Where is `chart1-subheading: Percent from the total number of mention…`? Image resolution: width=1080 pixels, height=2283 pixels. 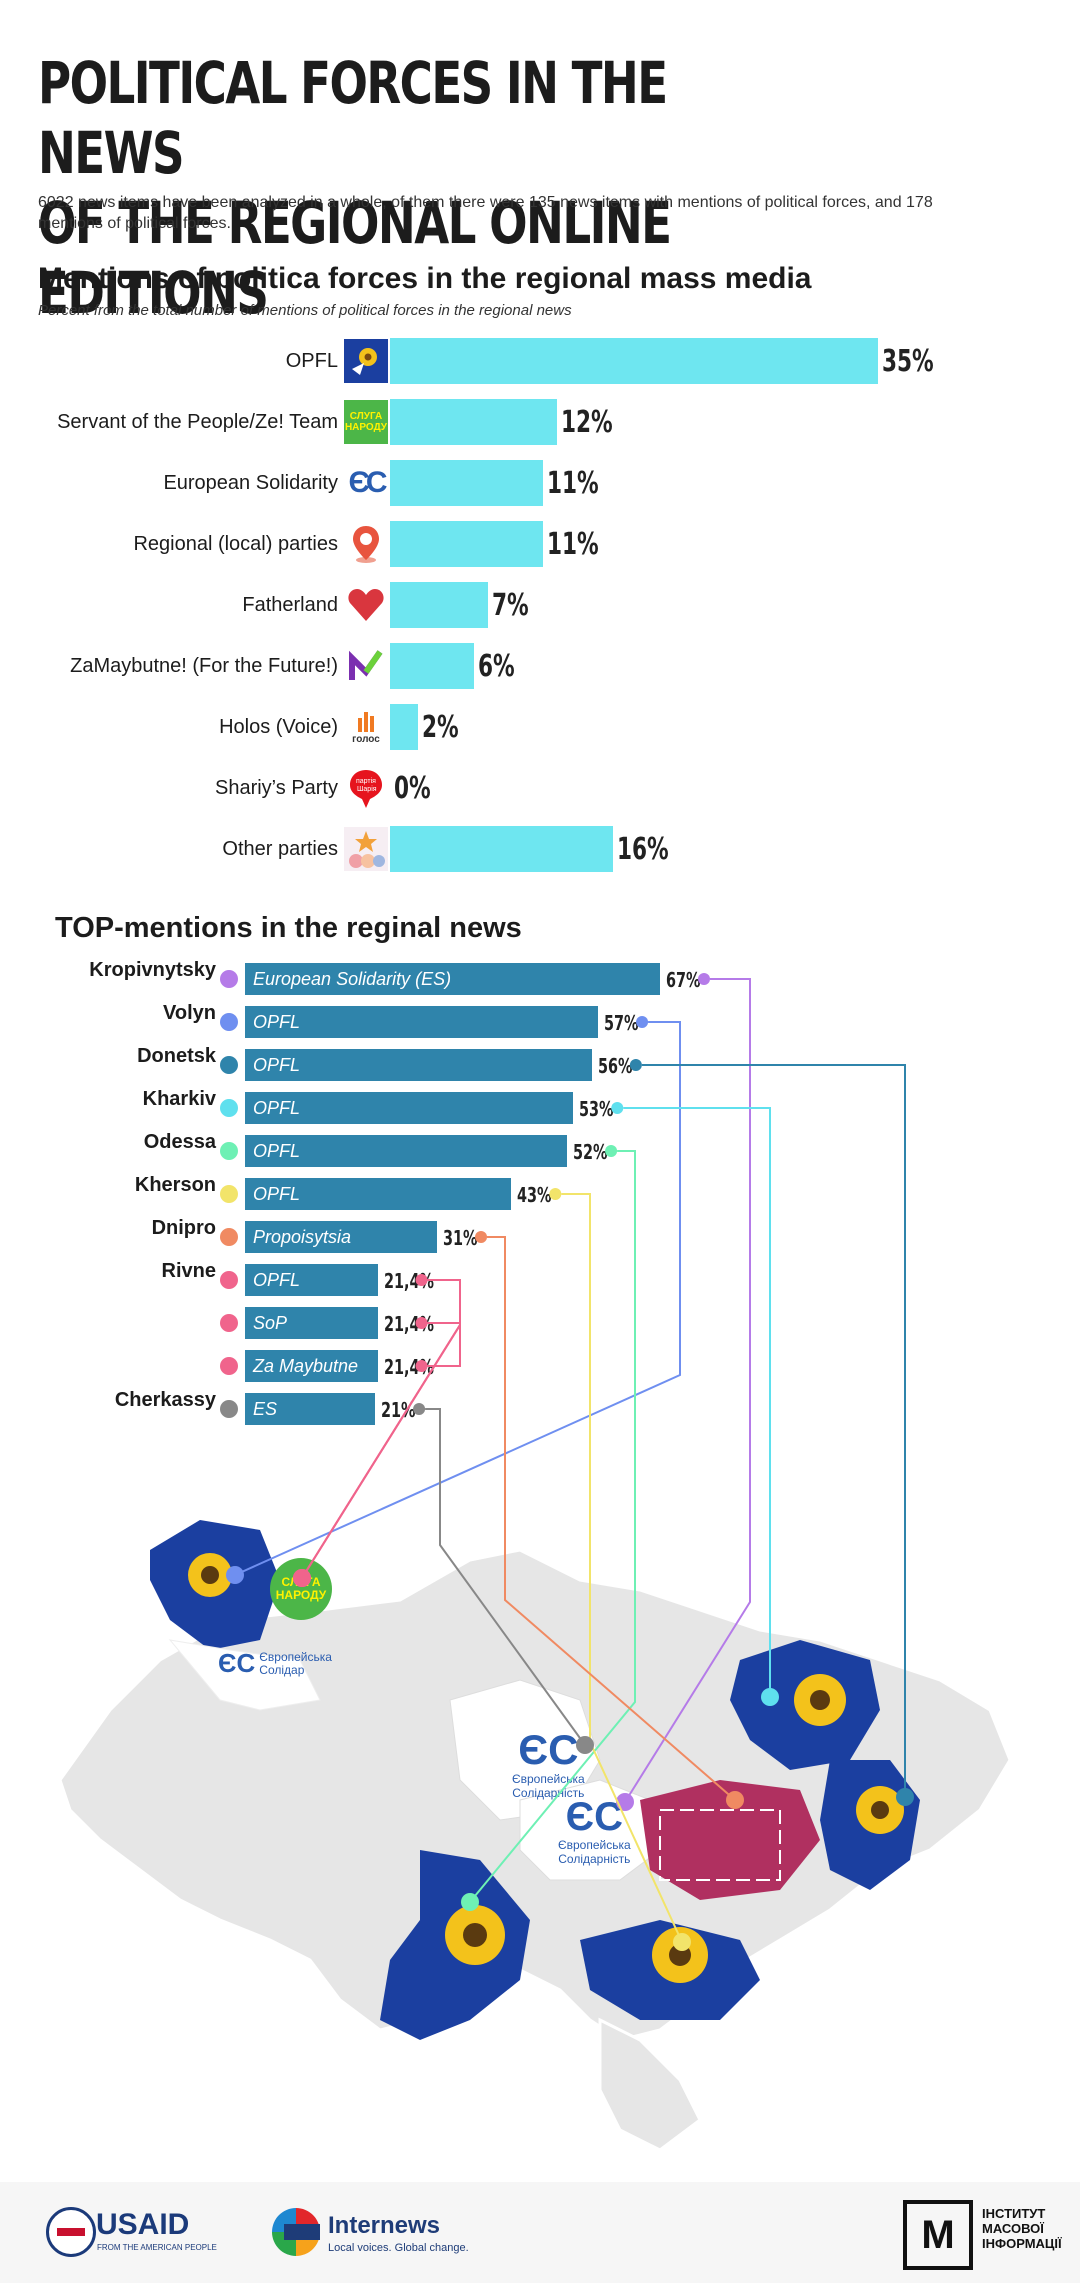 chart1-subheading: Percent from the total number of mention… is located at coordinates (305, 310).